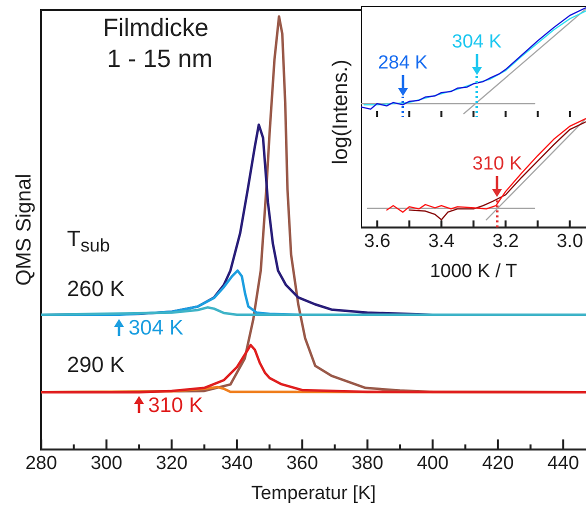 The image size is (586, 511). What do you see at coordinates (497, 163) in the screenshot?
I see `ref-line-label: 310 K` at bounding box center [497, 163].